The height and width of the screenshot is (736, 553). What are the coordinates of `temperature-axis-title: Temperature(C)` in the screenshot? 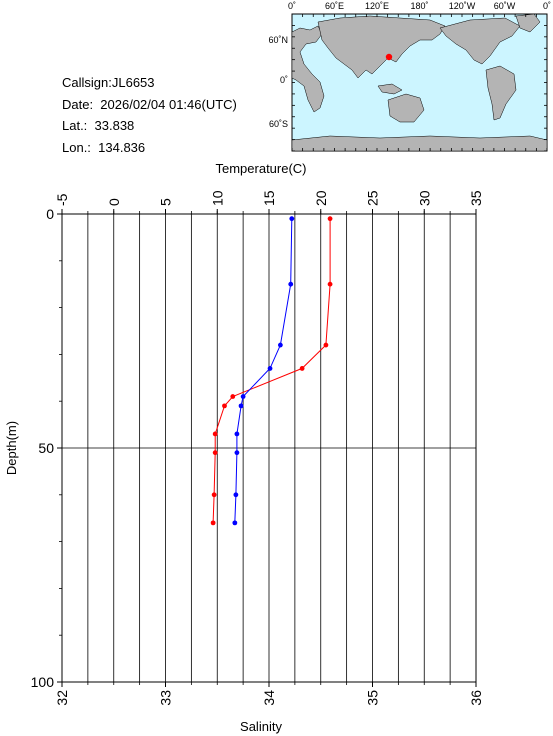 It's located at (260, 168).